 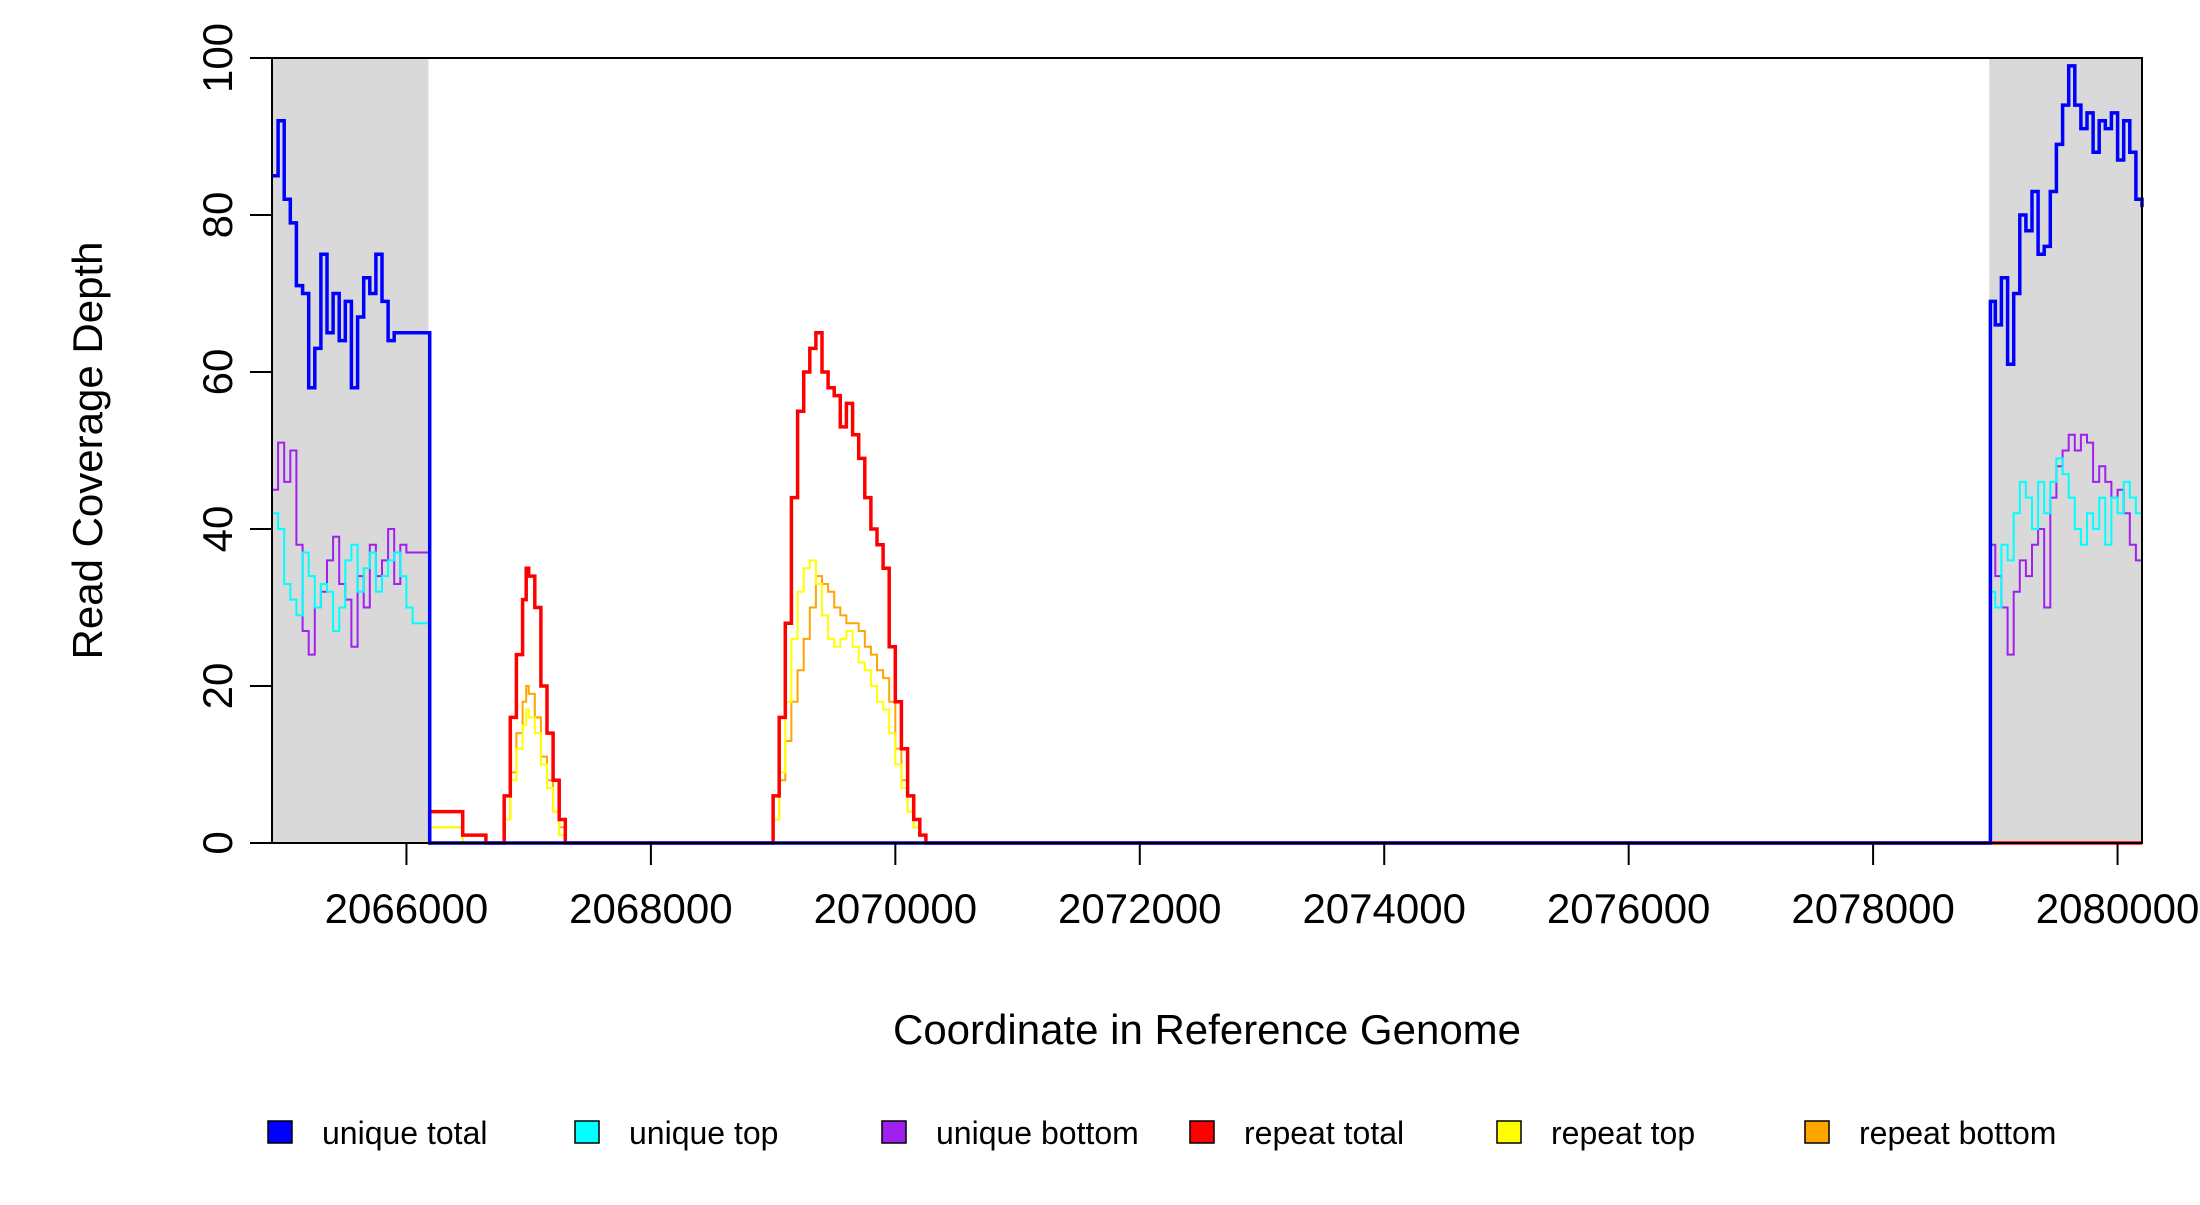 What do you see at coordinates (2118, 908) in the screenshot?
I see `x-tick-label: 2080000` at bounding box center [2118, 908].